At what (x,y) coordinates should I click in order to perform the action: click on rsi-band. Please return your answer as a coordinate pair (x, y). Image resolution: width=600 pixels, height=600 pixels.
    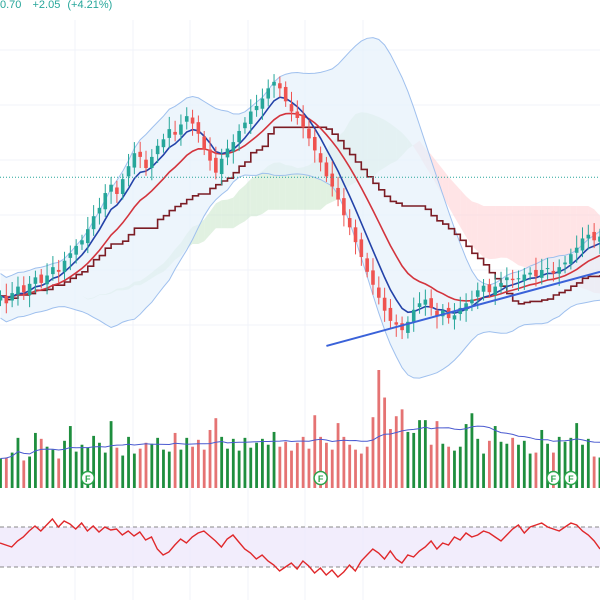
    Looking at the image, I should click on (300, 547).